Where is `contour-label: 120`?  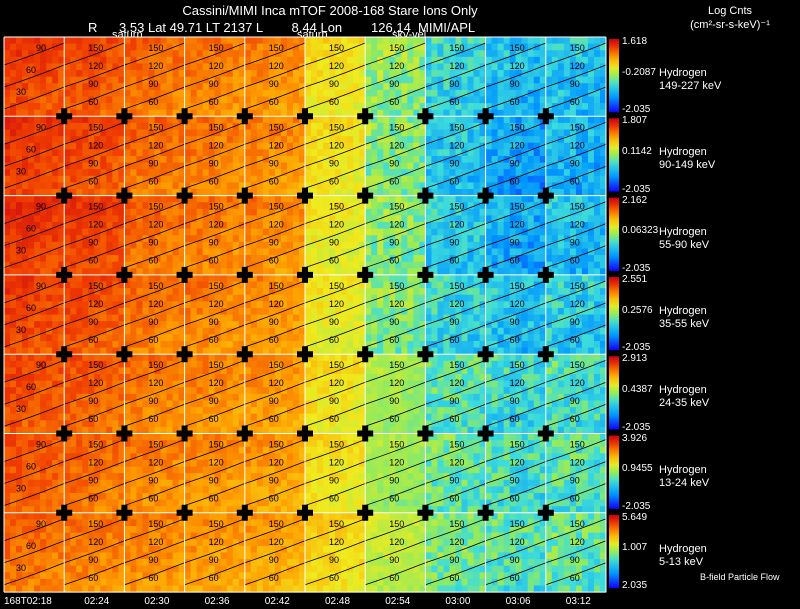 contour-label: 120 is located at coordinates (216, 225).